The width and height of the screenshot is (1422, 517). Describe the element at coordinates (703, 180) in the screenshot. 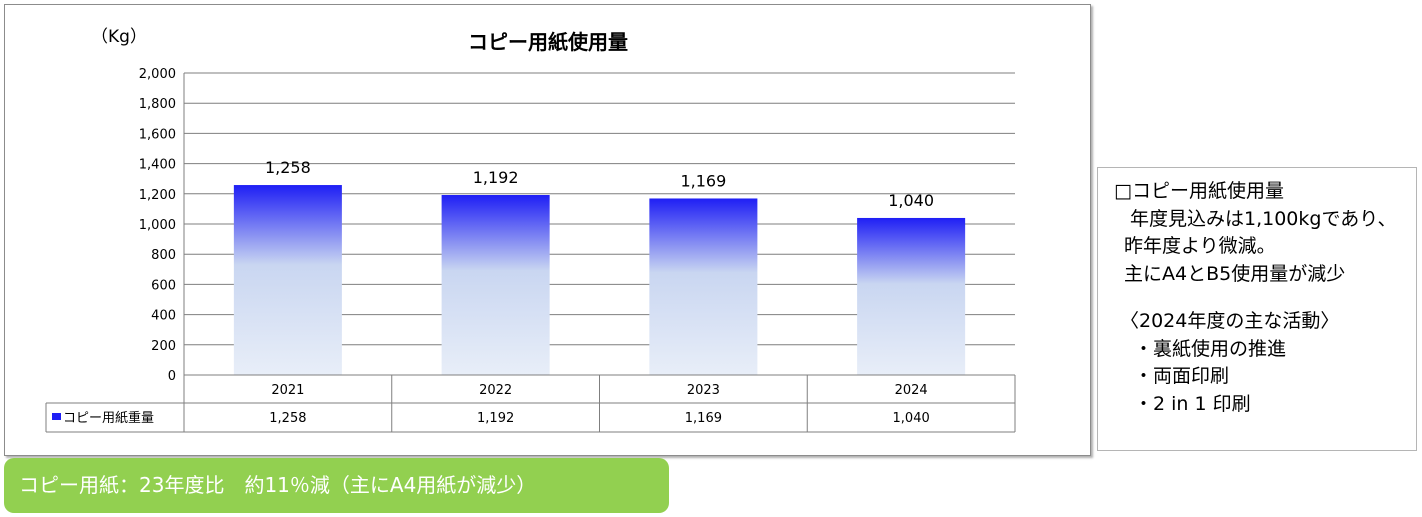

I see `data-label: 1,169` at that location.